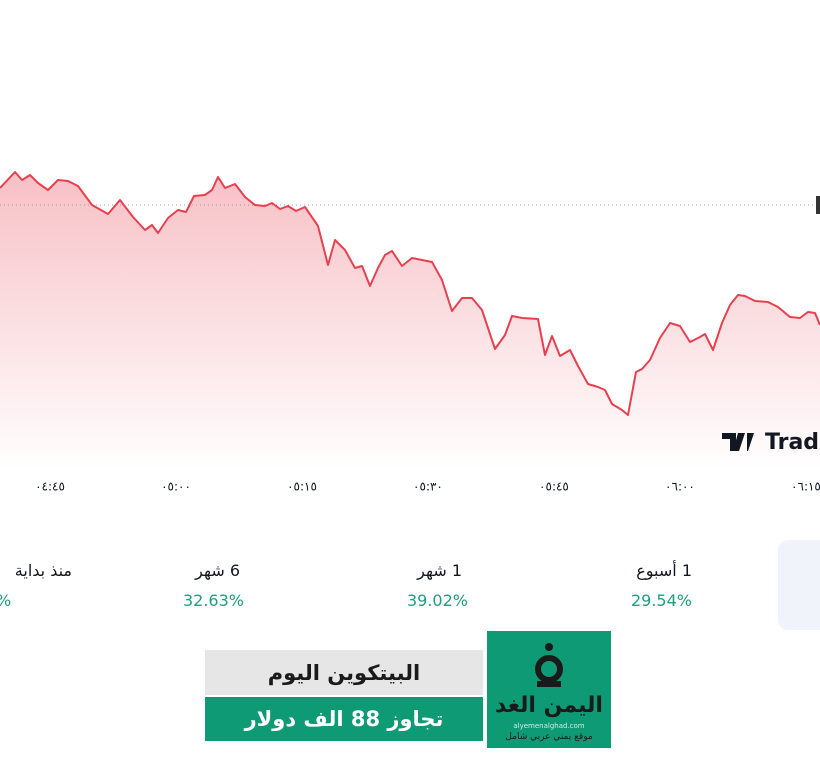 The height and width of the screenshot is (778, 820). I want to click on banner-headline: البيتكوين اليوم, so click(344, 672).